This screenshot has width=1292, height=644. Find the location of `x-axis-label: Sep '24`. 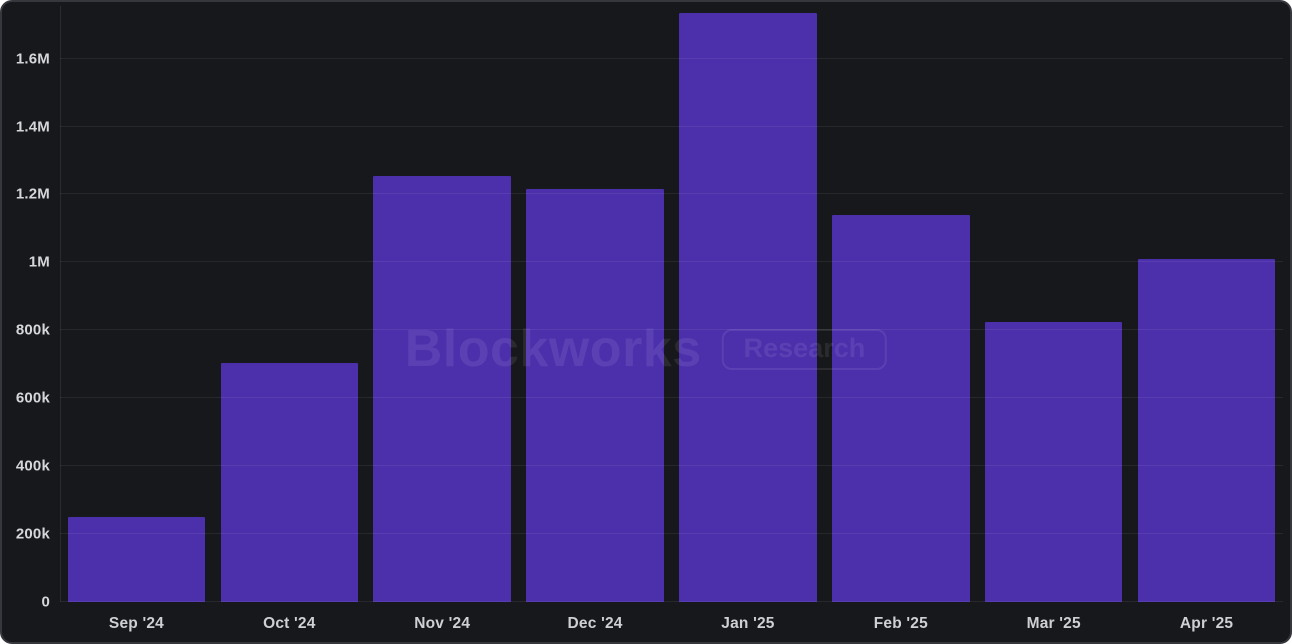

x-axis-label: Sep '24 is located at coordinates (136, 623).